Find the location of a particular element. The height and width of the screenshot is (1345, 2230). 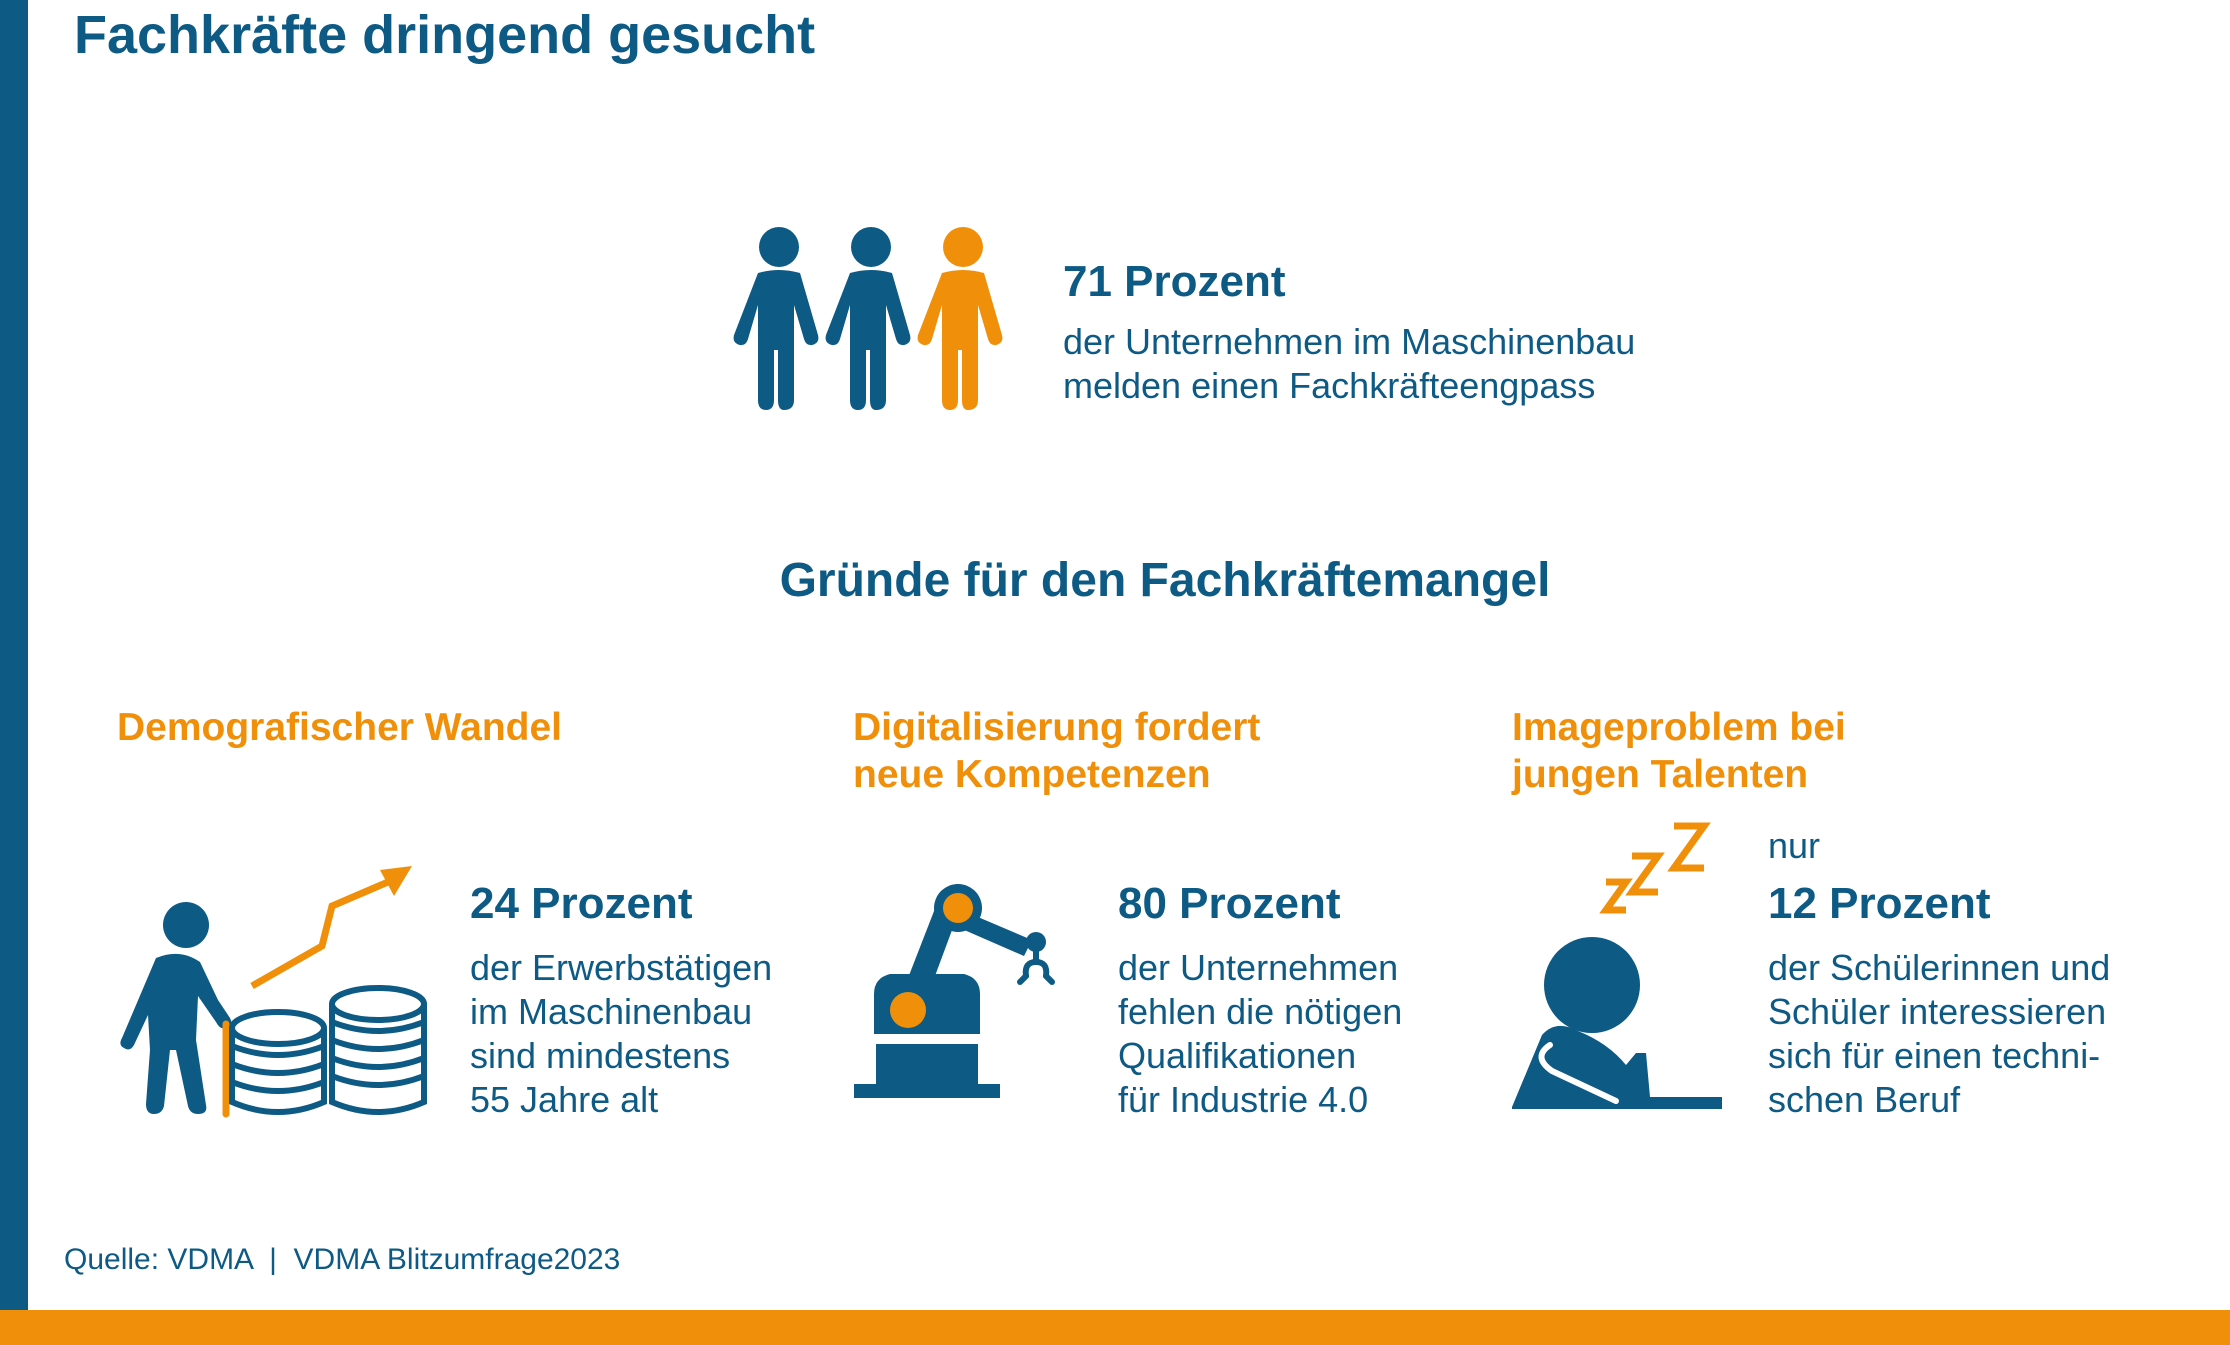

section-heading: Gründe für den Fachkräftemangel is located at coordinates (1165, 580).